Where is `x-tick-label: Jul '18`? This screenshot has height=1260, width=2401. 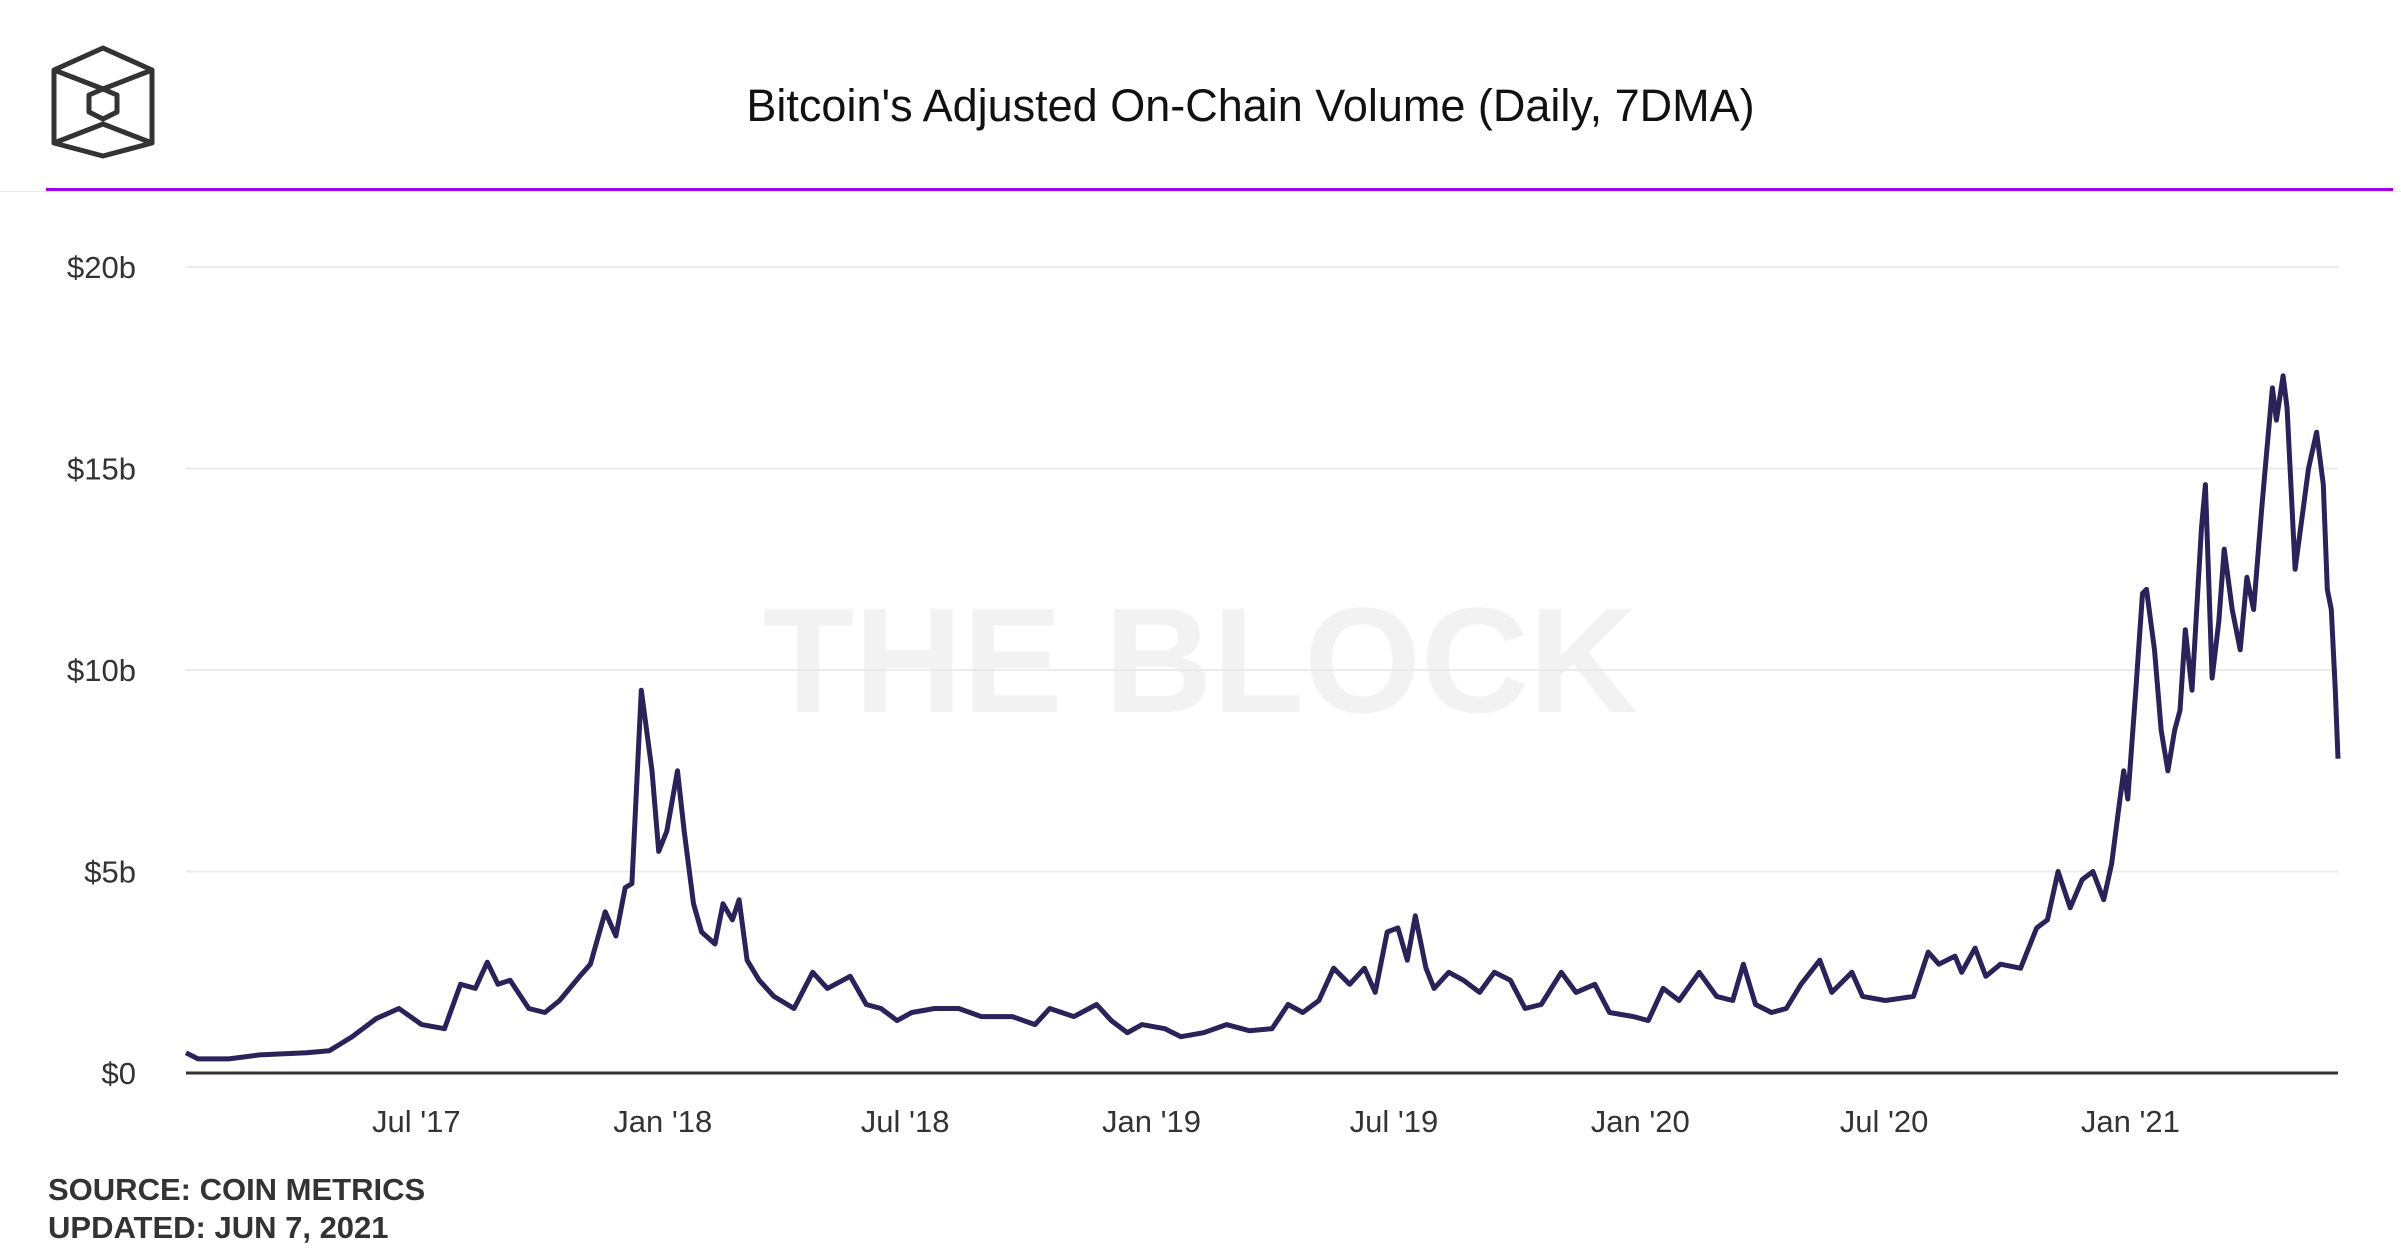 x-tick-label: Jul '18 is located at coordinates (905, 1121).